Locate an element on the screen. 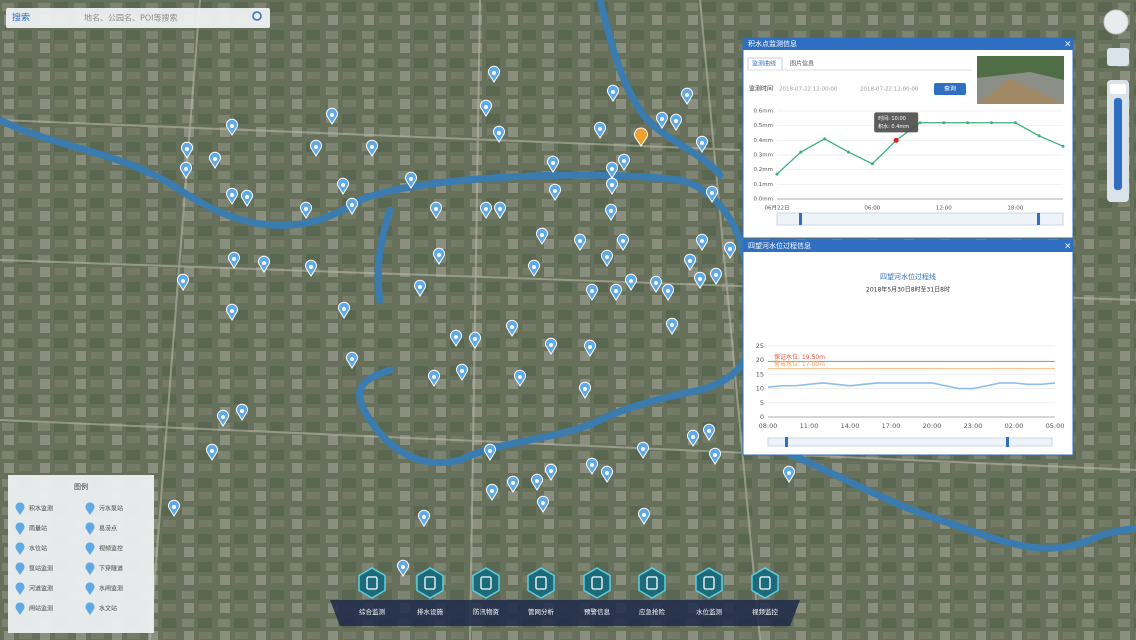 The height and width of the screenshot is (640, 1136). chart-title: 四望河水位过程线 is located at coordinates (908, 276).